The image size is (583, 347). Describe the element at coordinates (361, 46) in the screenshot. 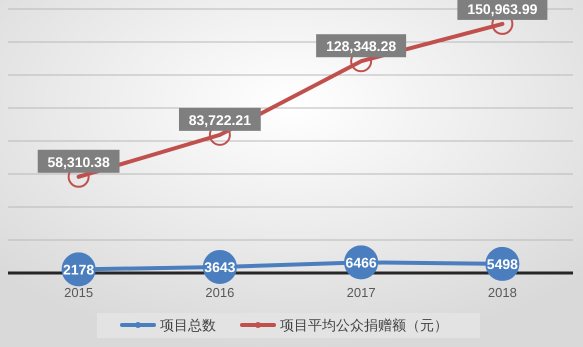

I see `data-label: 128,348.28` at that location.